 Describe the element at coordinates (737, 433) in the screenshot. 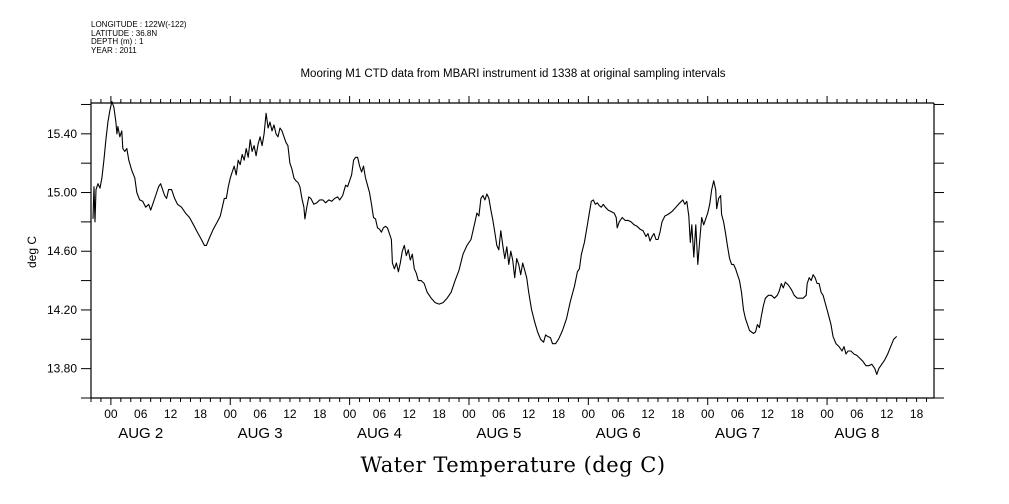

I see `x-day-label: AUG 7` at that location.